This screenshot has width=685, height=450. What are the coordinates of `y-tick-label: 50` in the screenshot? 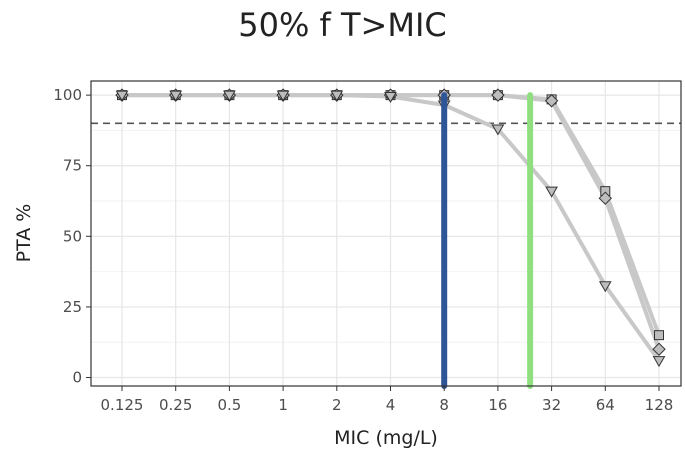 It's located at (72, 236).